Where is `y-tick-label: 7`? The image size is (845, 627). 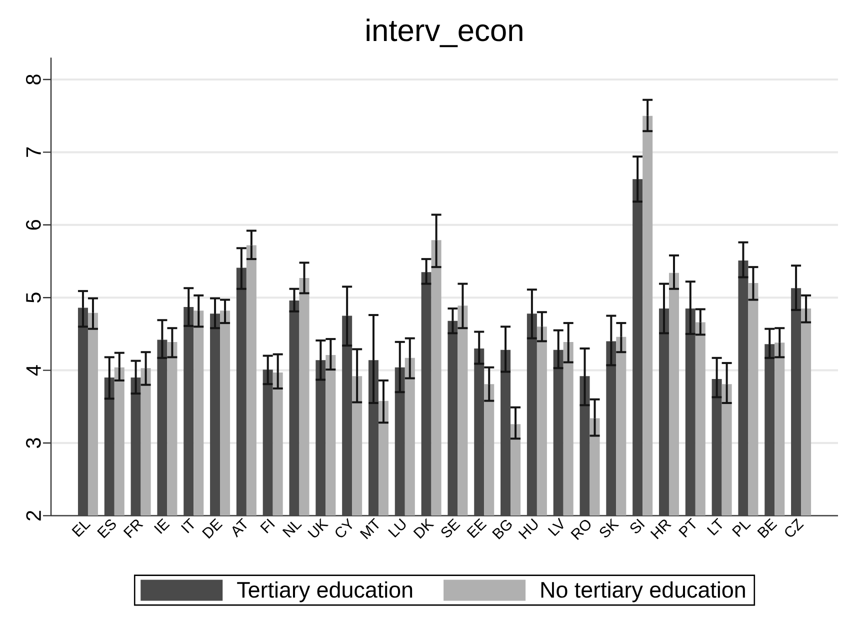
y-tick-label: 7 is located at coordinates (33, 152).